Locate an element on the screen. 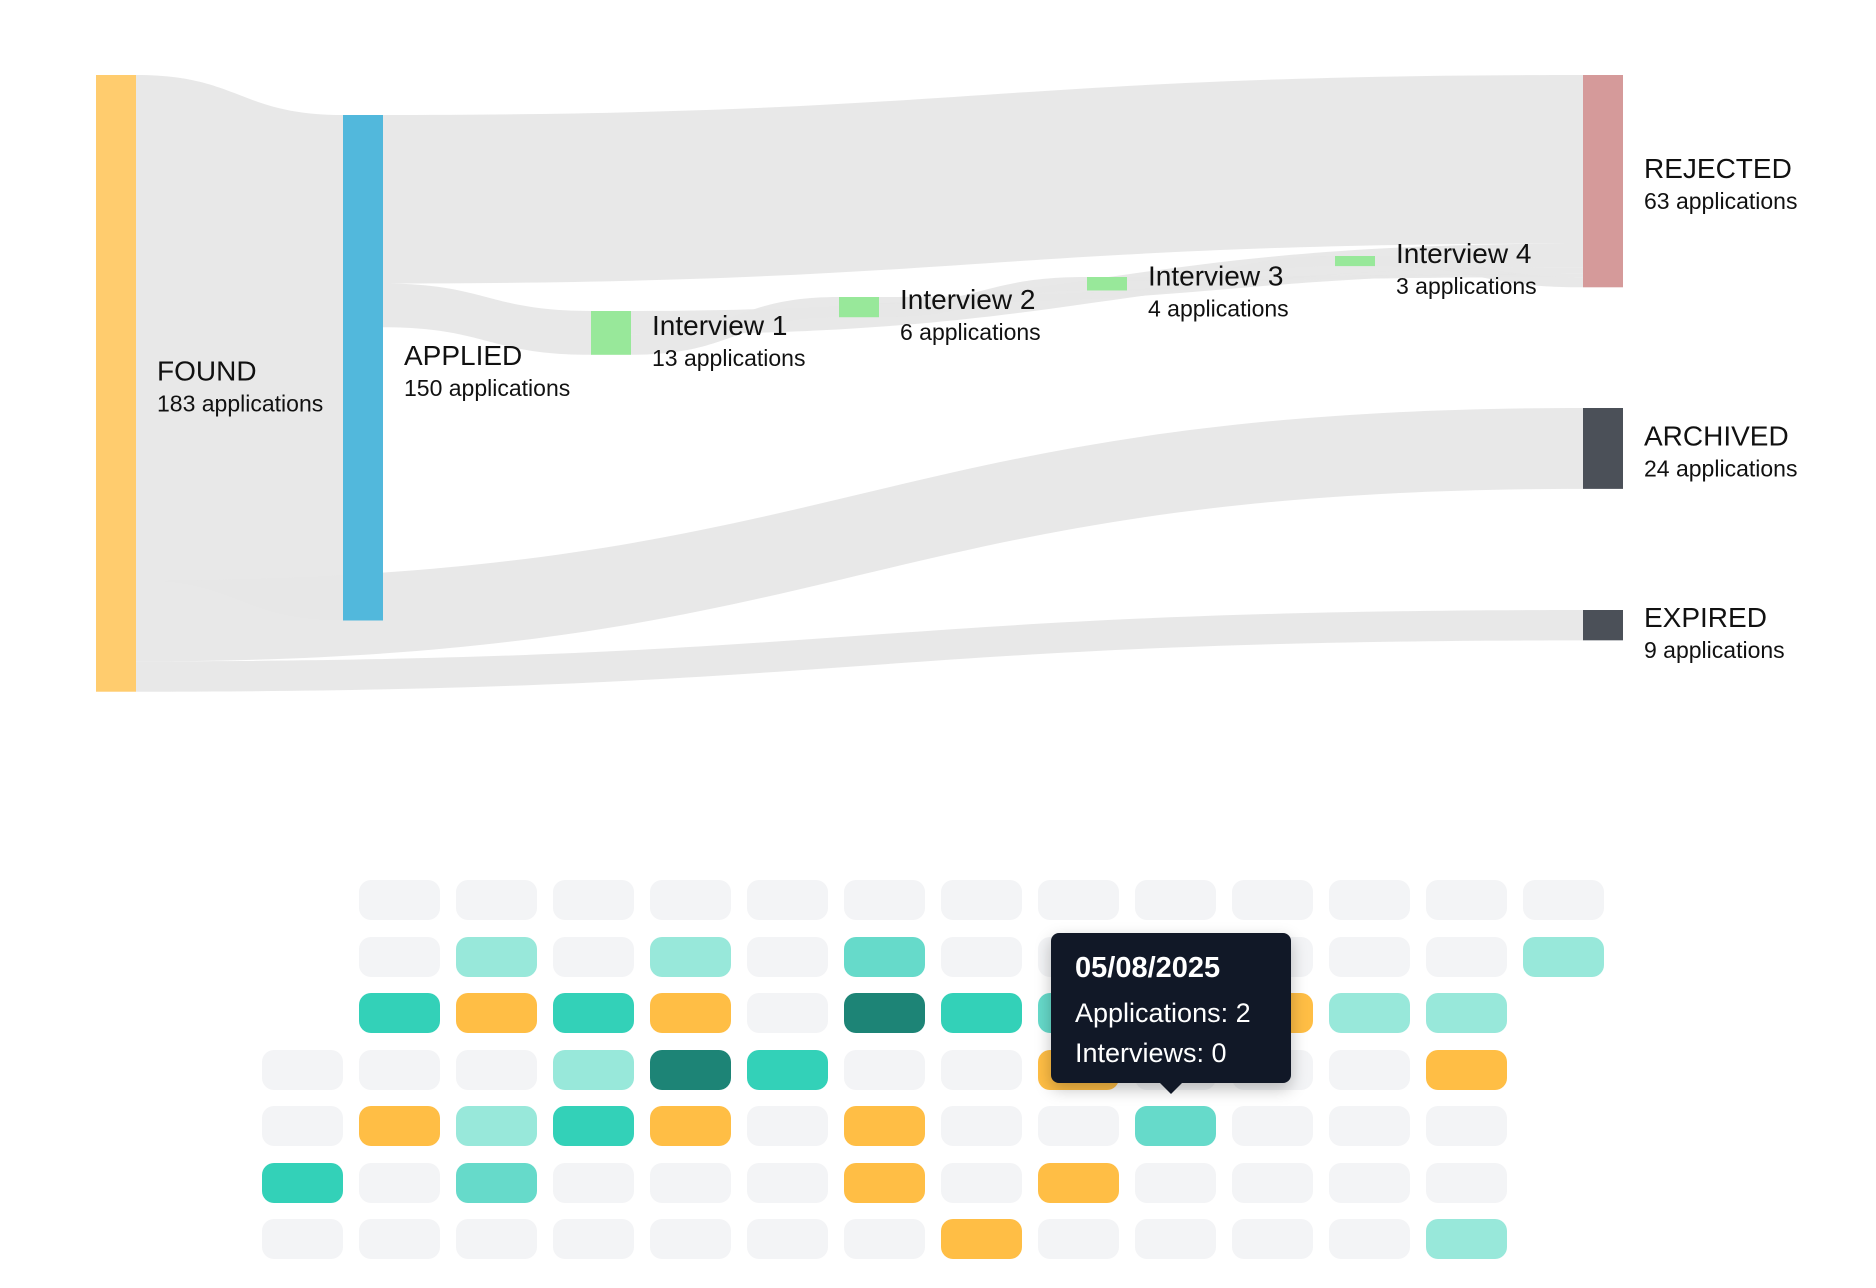  link-applied-i1 is located at coordinates (487, 319).